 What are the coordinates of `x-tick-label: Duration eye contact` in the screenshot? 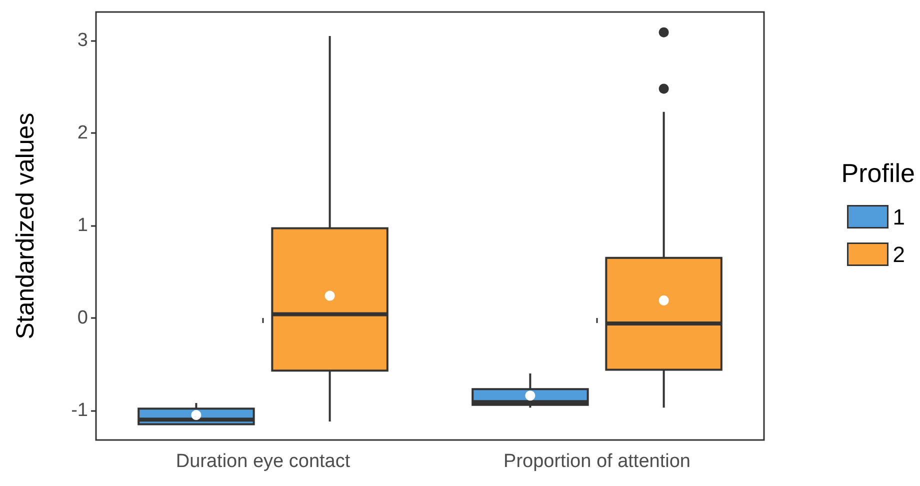 It's located at (263, 461).